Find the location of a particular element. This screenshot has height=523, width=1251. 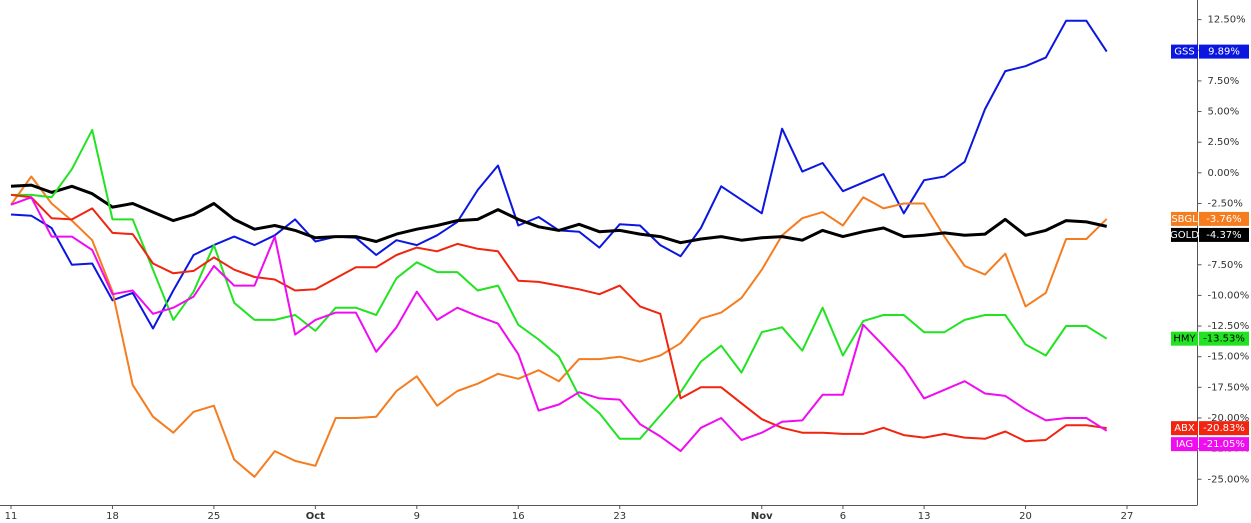

y-tick-label: -25.00% is located at coordinates (1229, 479).